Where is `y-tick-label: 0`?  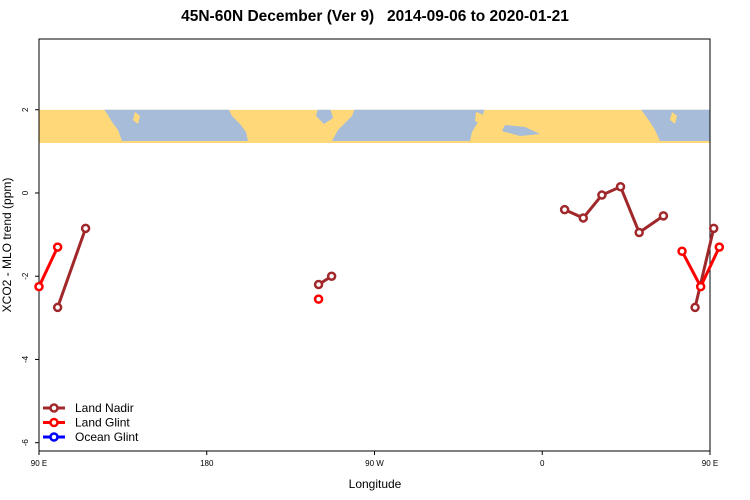 y-tick-label: 0 is located at coordinates (25, 192).